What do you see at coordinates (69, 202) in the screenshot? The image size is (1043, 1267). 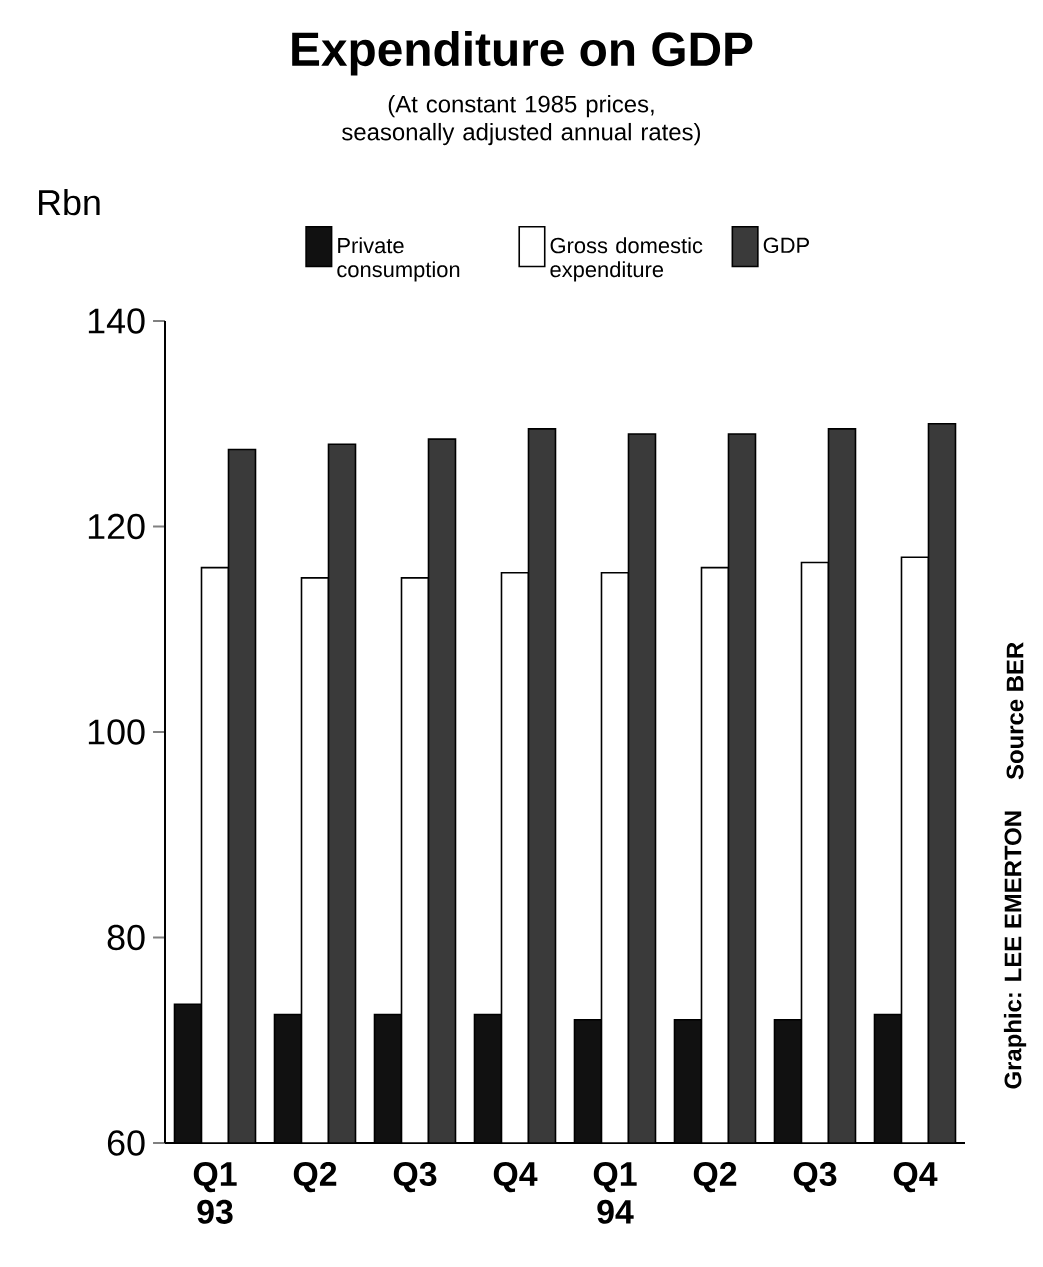 I see `y-axis-title: Rbn` at bounding box center [69, 202].